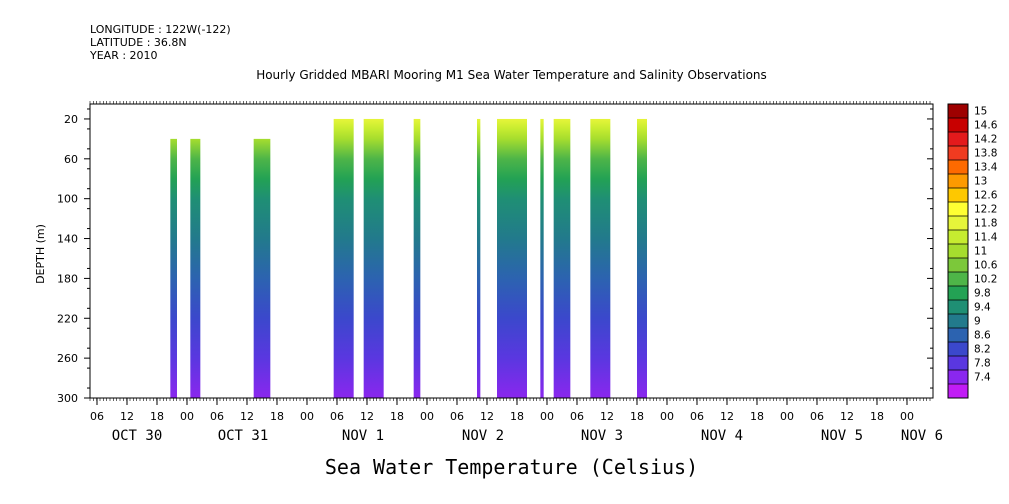  I want to click on x-day-label: NOV 6, so click(922, 436).